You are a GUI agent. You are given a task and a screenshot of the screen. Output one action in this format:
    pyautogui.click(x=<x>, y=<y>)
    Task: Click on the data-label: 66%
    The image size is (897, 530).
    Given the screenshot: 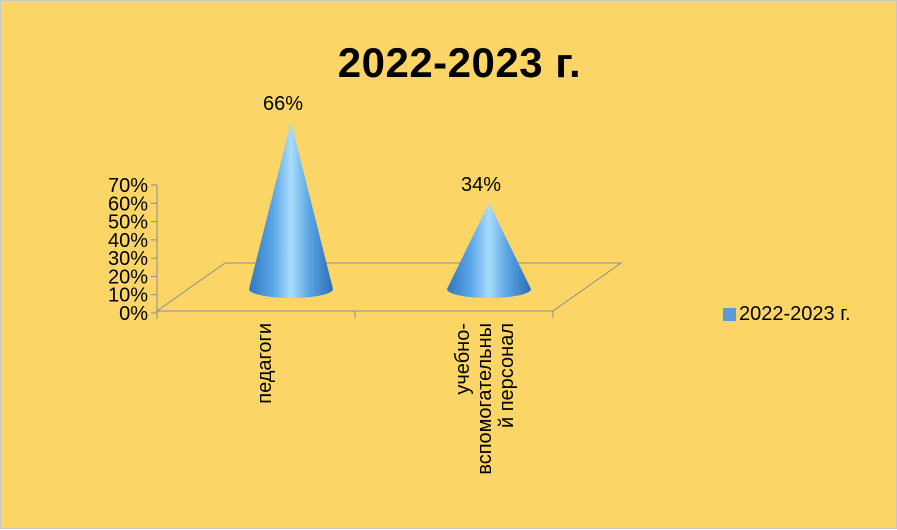 What is the action you would take?
    pyautogui.click(x=283, y=104)
    